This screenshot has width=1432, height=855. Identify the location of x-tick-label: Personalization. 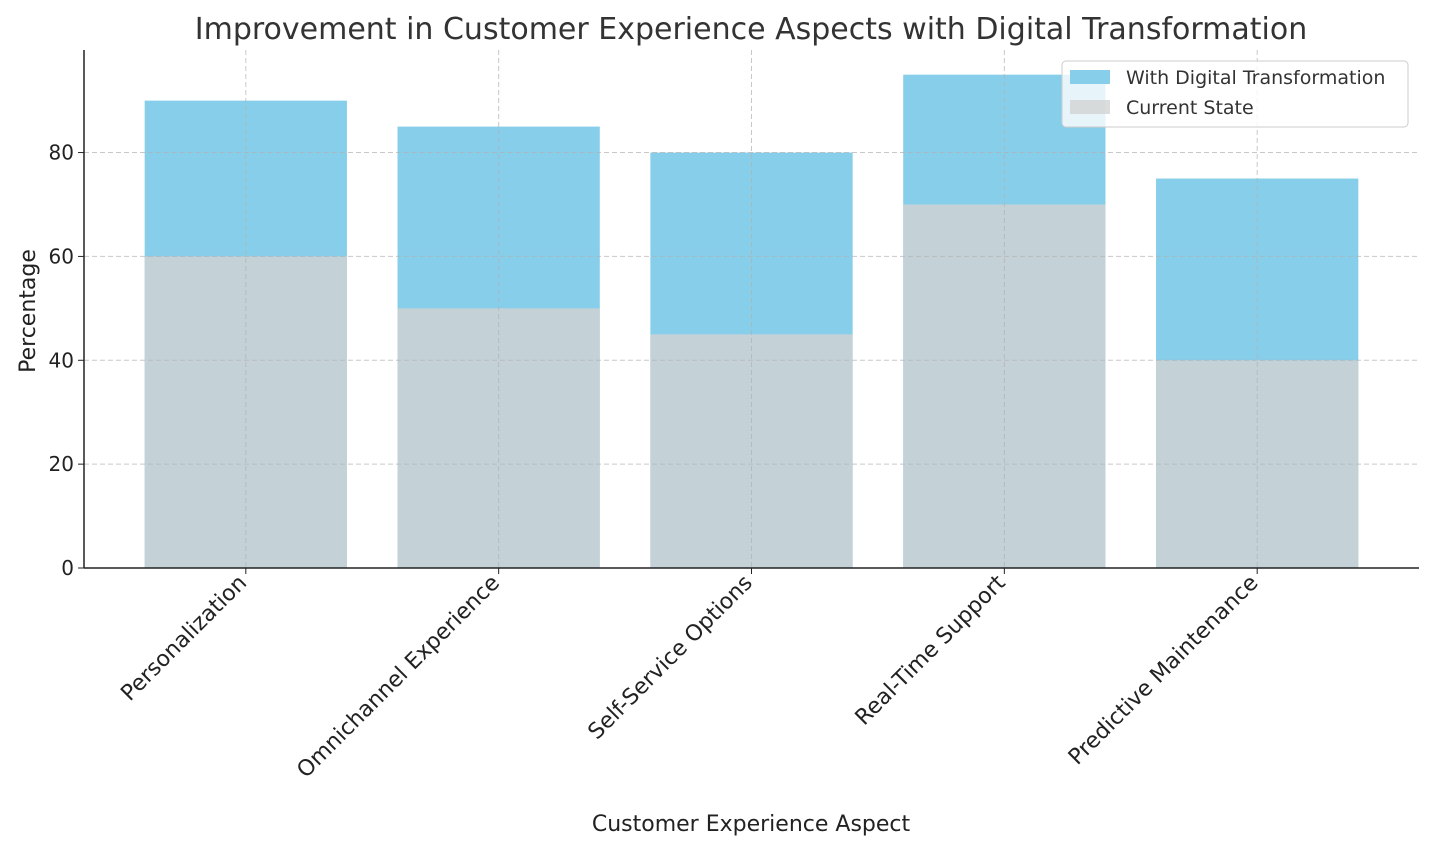
(184, 639).